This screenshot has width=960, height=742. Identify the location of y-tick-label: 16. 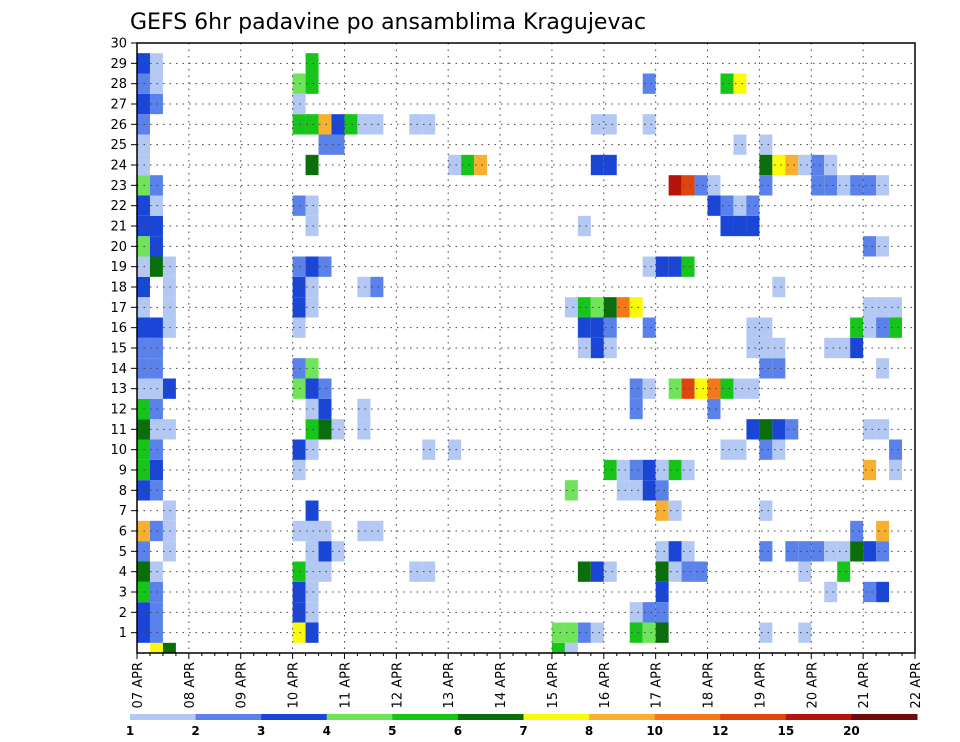
(118, 328).